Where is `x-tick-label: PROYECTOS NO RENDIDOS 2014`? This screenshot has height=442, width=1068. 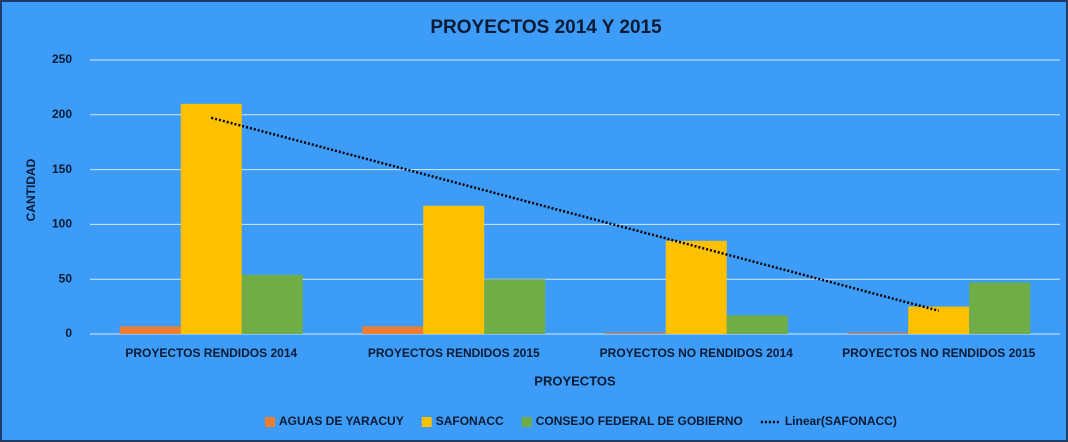 x-tick-label: PROYECTOS NO RENDIDOS 2014 is located at coordinates (696, 353).